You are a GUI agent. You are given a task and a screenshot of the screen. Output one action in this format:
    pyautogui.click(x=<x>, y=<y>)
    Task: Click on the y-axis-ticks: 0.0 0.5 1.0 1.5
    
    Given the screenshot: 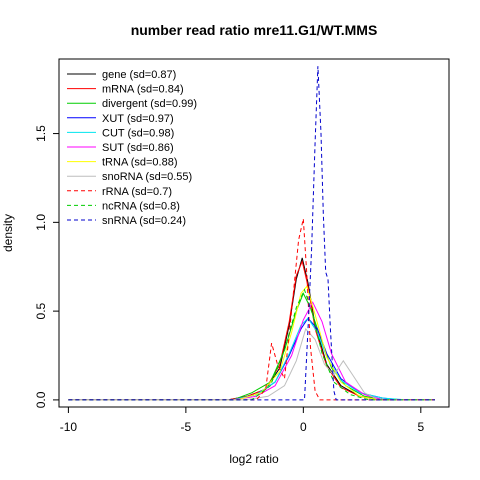 What is the action you would take?
    pyautogui.click(x=46, y=266)
    